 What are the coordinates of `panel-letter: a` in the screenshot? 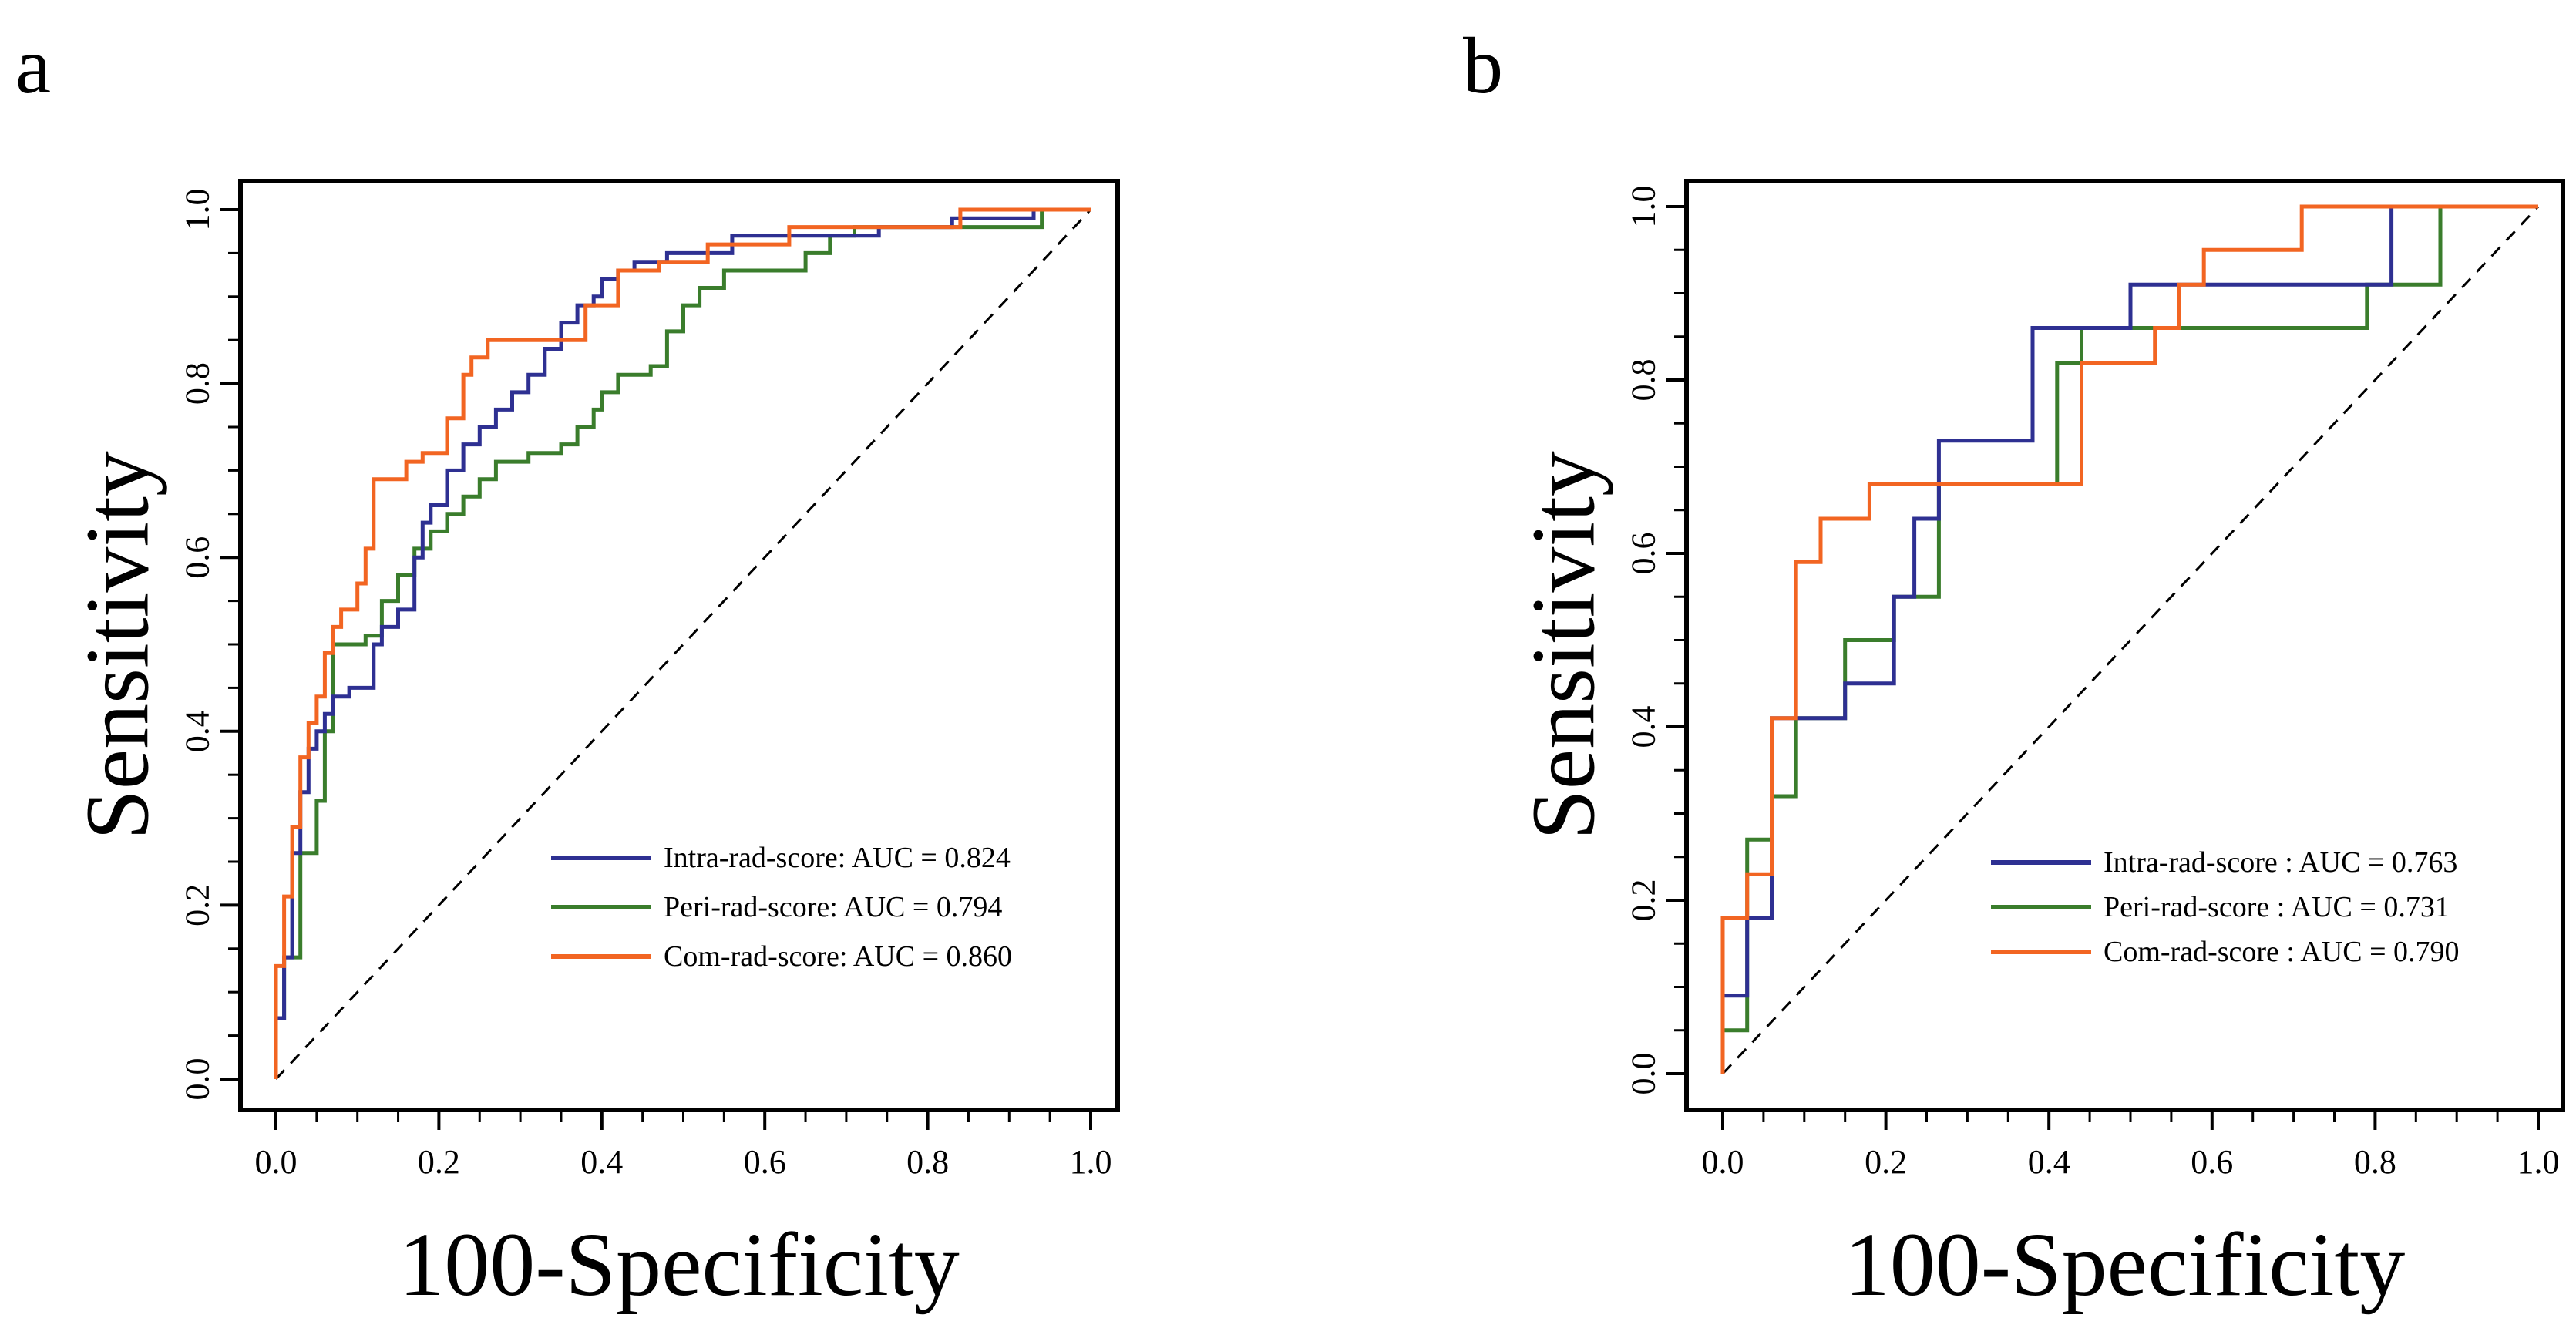 It's located at (33, 66).